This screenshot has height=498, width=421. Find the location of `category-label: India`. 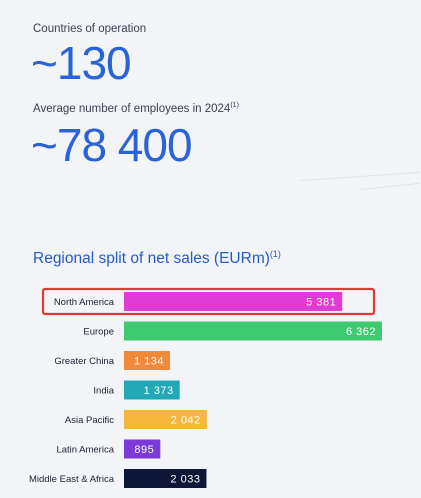

category-label: India is located at coordinates (103, 391).